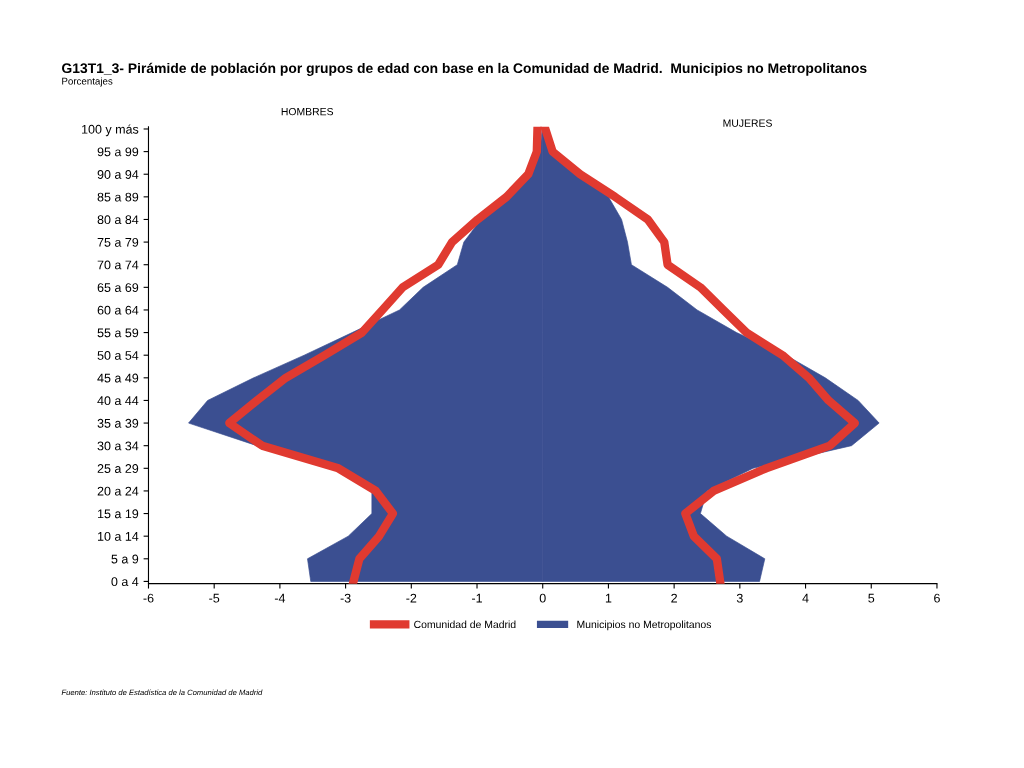 The height and width of the screenshot is (768, 1024). What do you see at coordinates (280, 598) in the screenshot?
I see `x-tick-label: -4` at bounding box center [280, 598].